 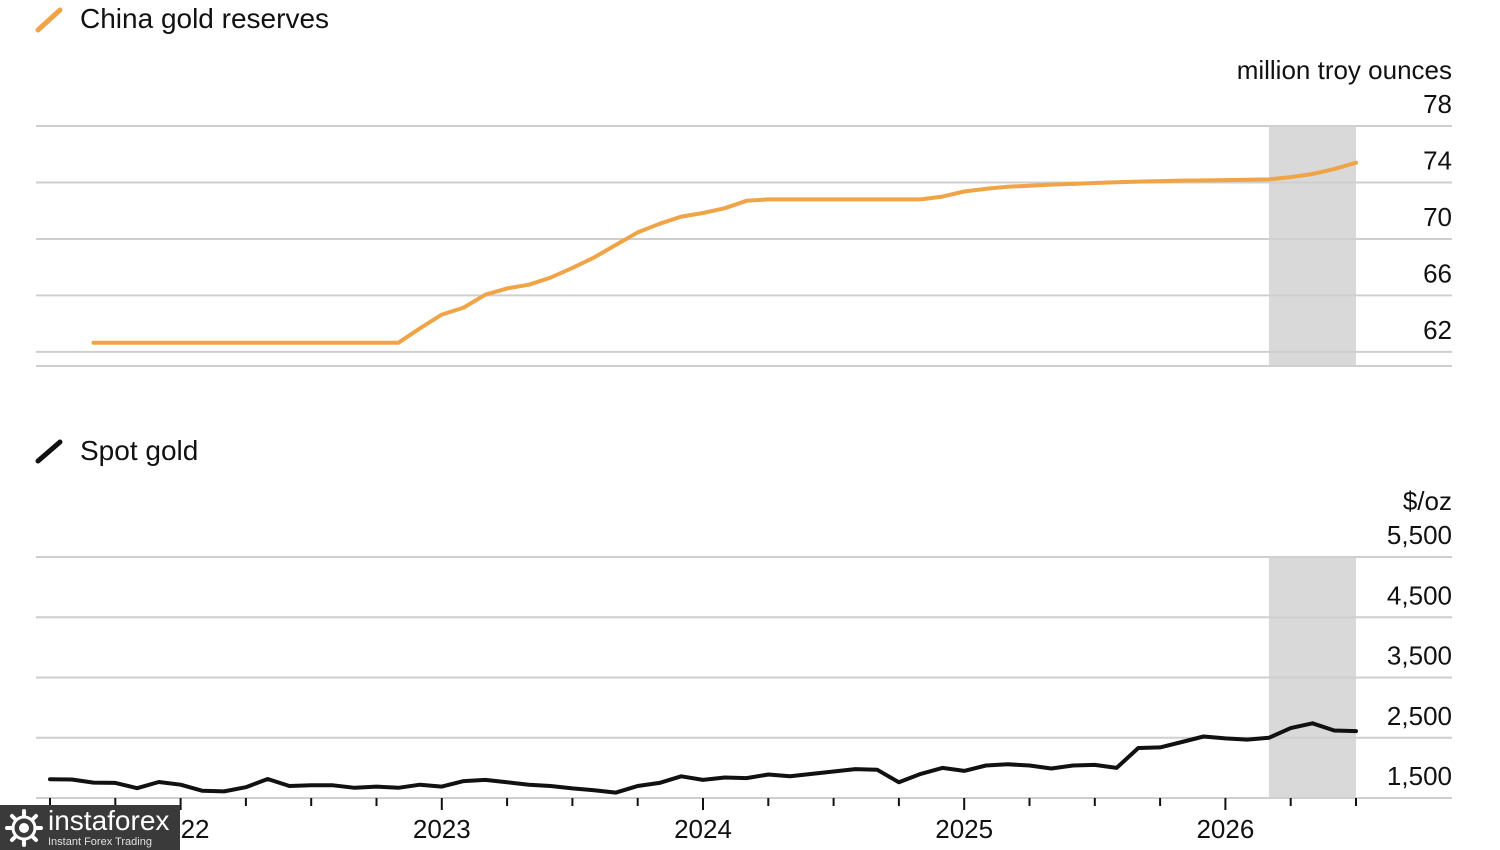 I want to click on spot-gold-series, so click(x=703, y=758).